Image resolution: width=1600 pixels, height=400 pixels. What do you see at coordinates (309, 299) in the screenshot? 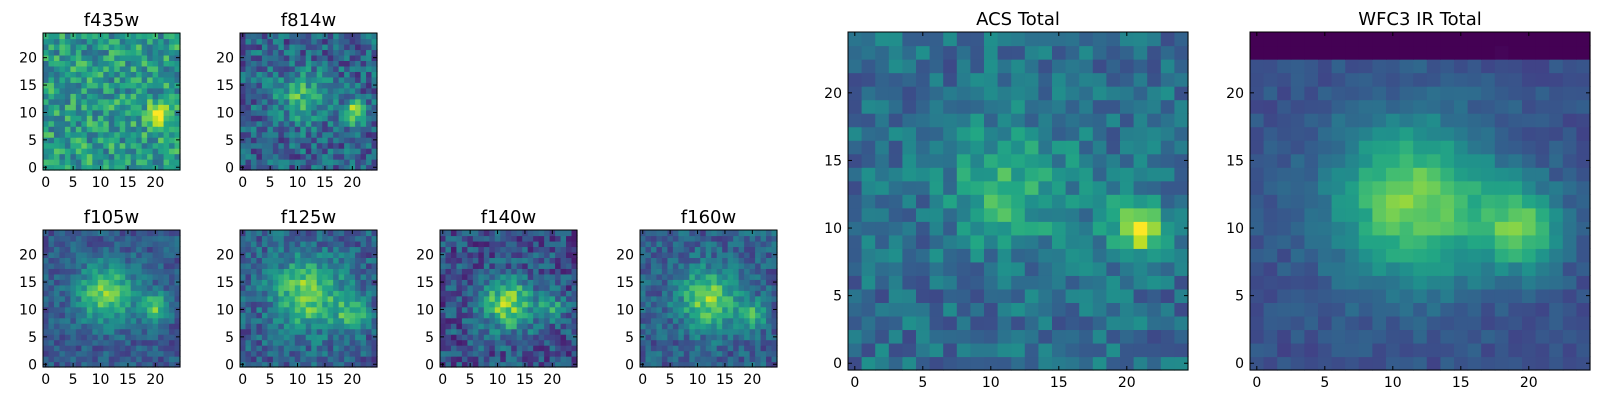
I see `f125w-image` at bounding box center [309, 299].